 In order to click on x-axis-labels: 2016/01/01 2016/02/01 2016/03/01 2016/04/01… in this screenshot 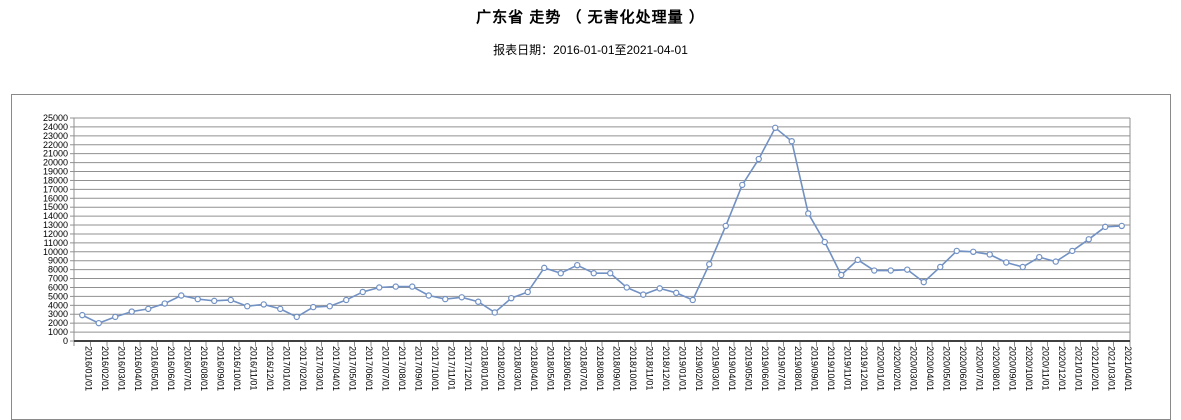, I will do `click(608, 368)`.